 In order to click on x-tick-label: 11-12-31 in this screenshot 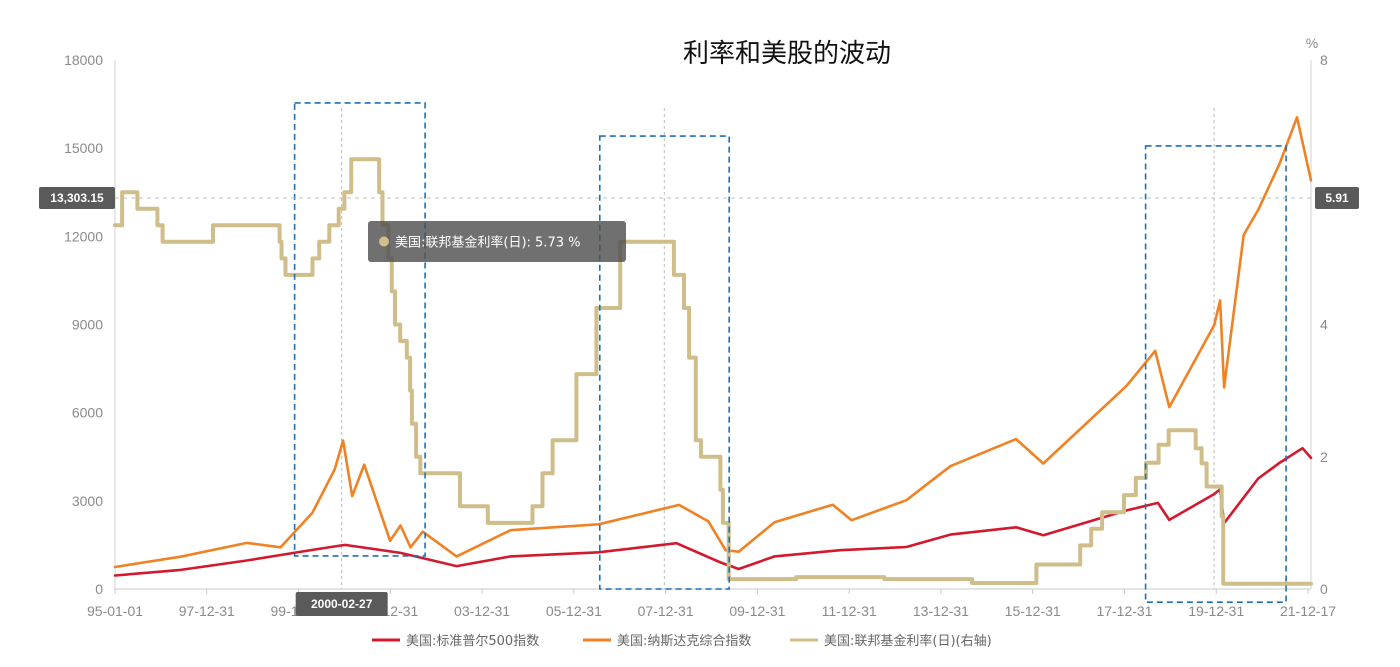, I will do `click(849, 611)`.